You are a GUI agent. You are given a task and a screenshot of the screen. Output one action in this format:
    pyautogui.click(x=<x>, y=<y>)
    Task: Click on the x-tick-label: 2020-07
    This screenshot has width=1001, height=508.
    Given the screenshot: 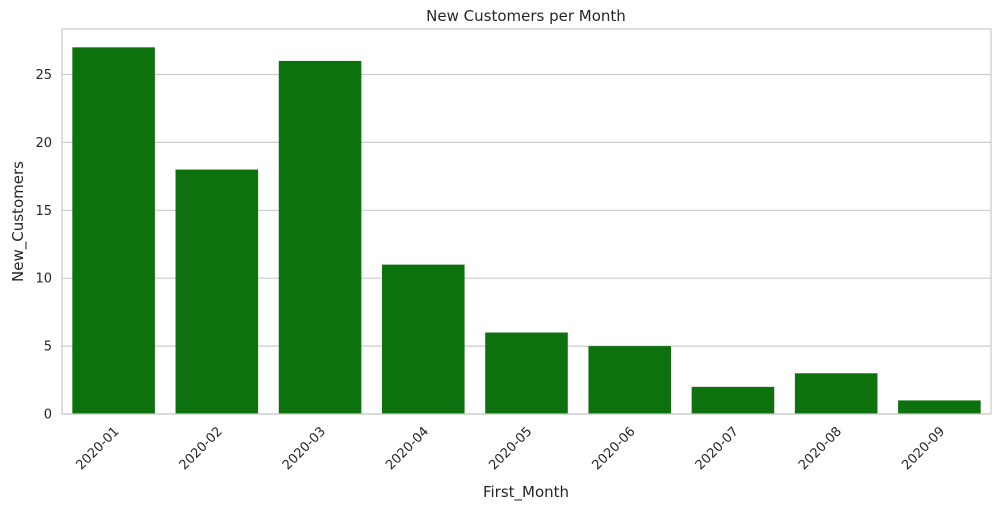 What is the action you would take?
    pyautogui.click(x=717, y=448)
    